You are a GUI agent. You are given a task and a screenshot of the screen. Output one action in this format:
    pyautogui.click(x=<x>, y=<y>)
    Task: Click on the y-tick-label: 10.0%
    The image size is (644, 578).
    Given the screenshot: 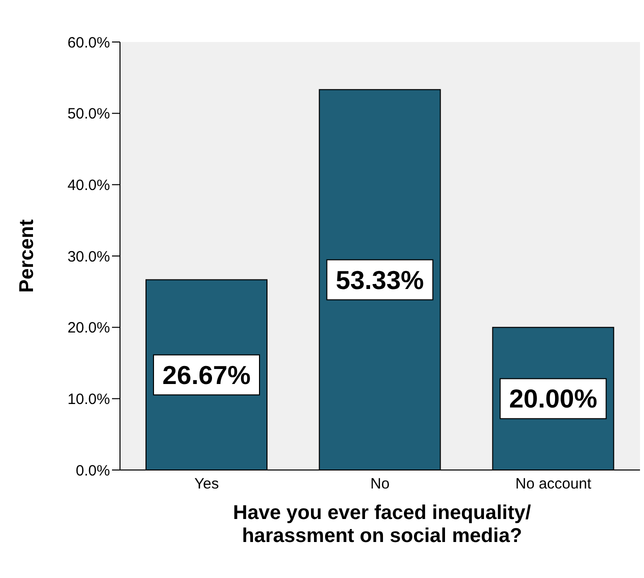 What is the action you would take?
    pyautogui.click(x=88, y=399)
    